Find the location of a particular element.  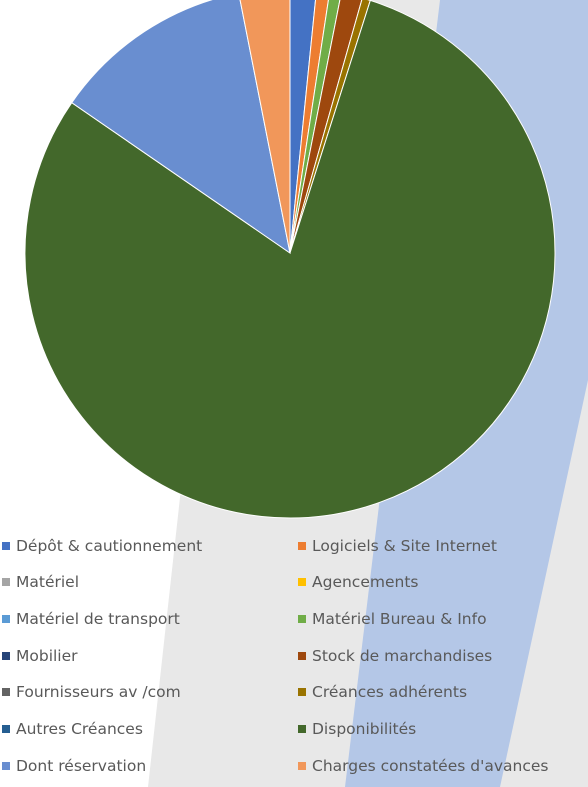

legend-item: Logiciels & Site Internet is located at coordinates (397, 546).